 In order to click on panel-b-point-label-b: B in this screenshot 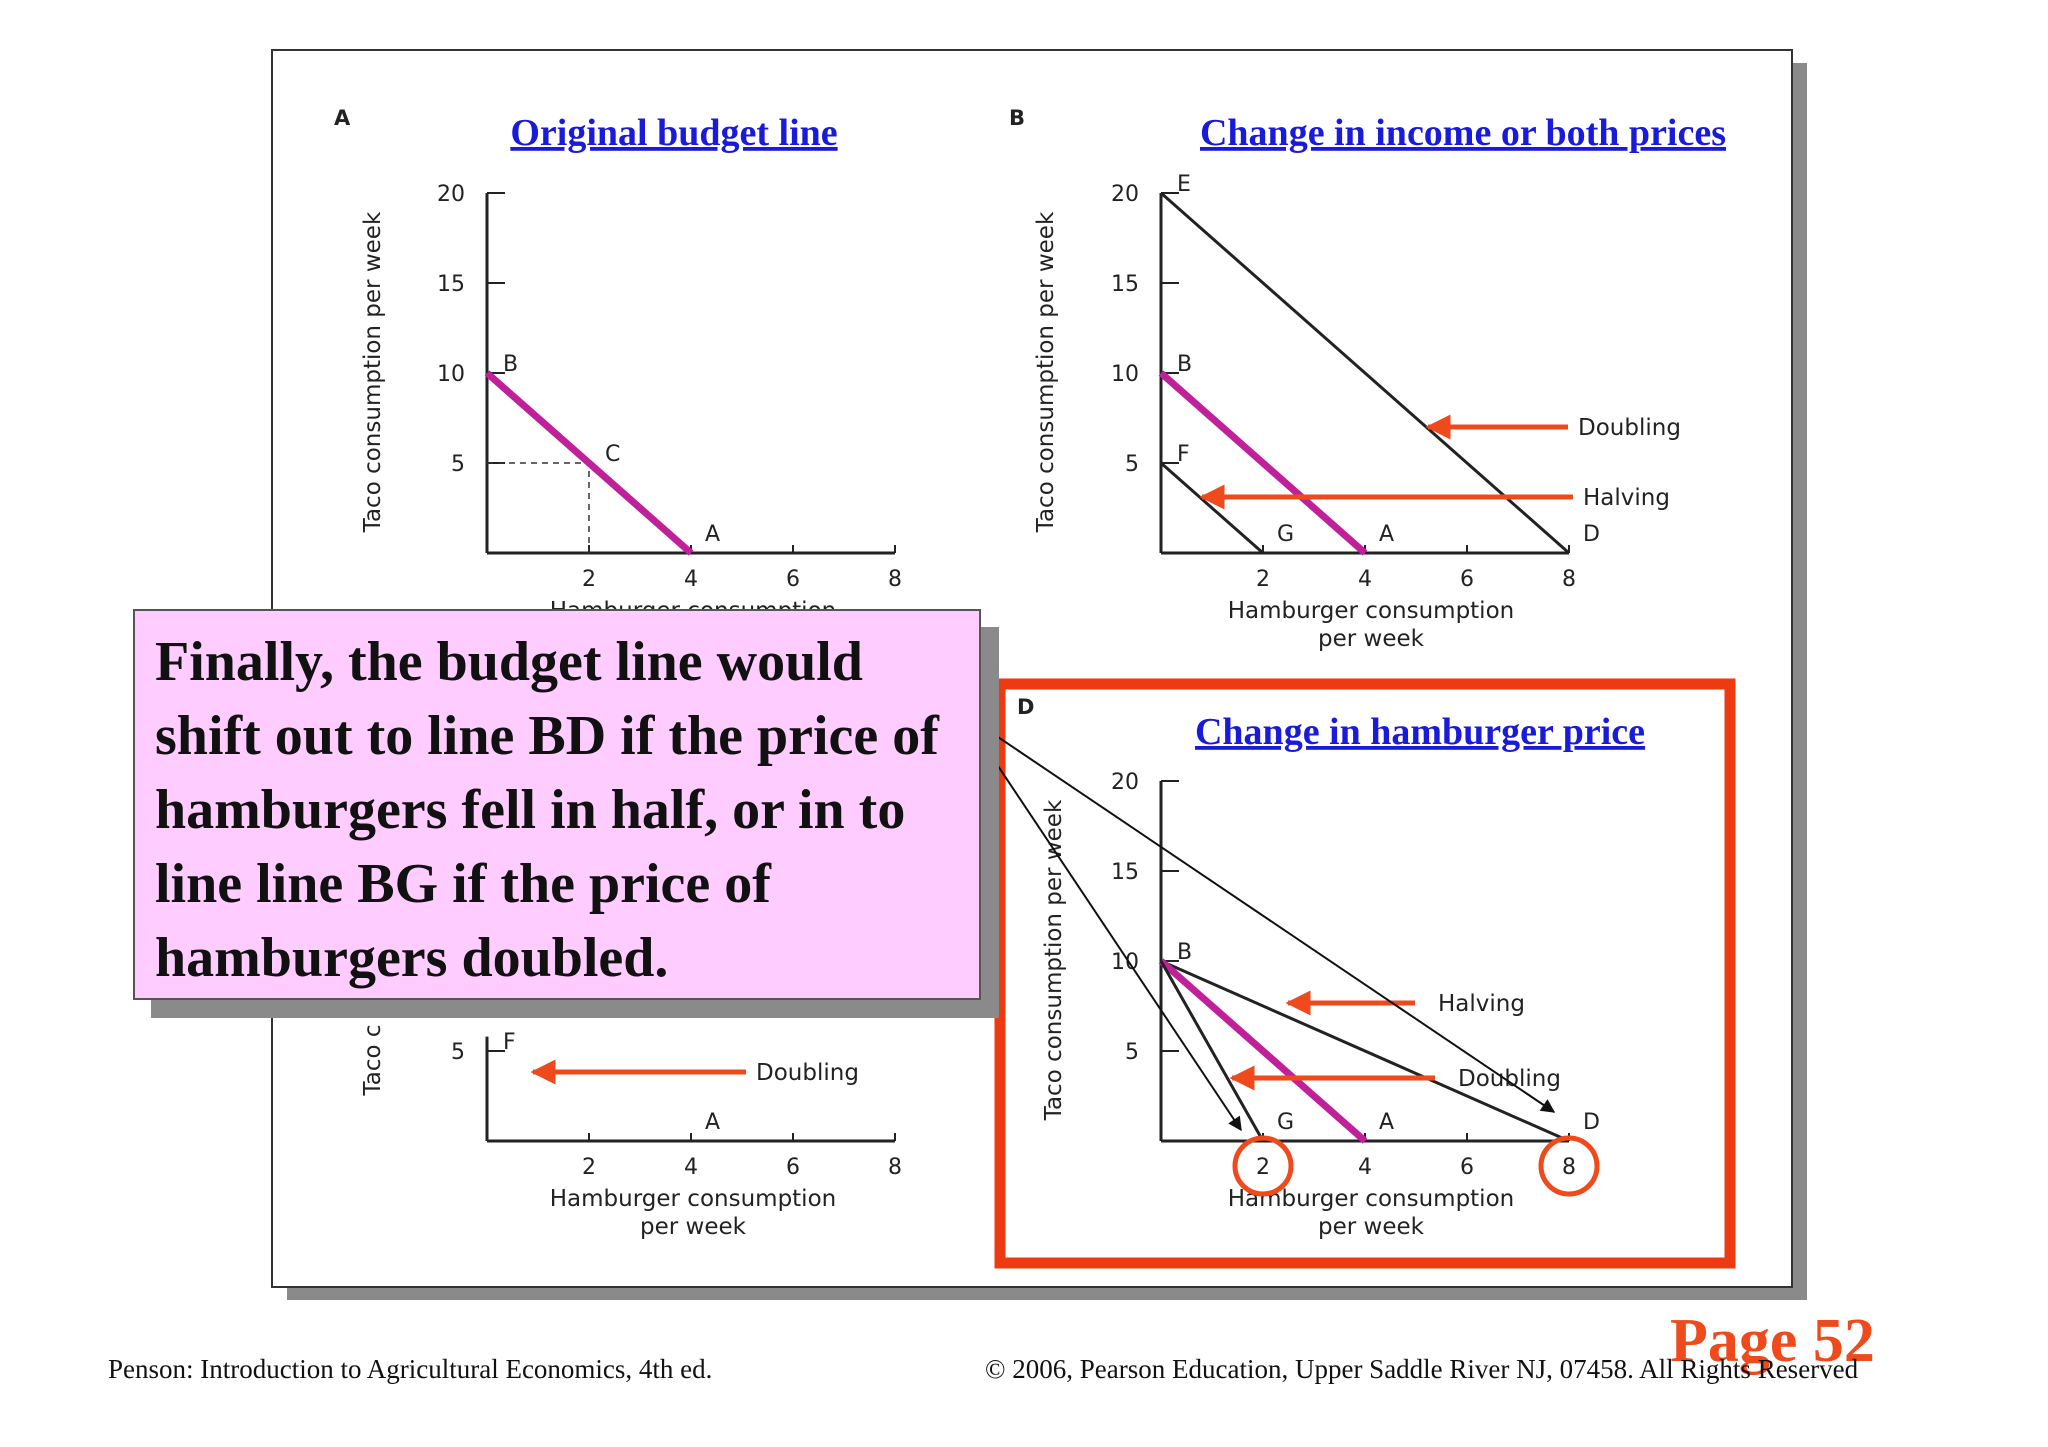, I will do `click(1184, 364)`.